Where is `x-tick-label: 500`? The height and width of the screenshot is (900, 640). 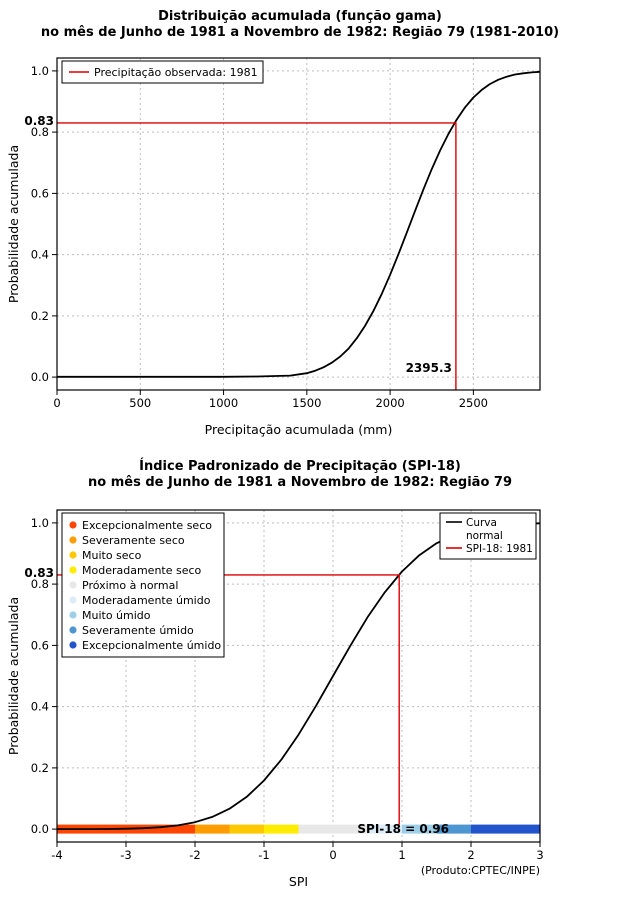
x-tick-label: 500 is located at coordinates (140, 403).